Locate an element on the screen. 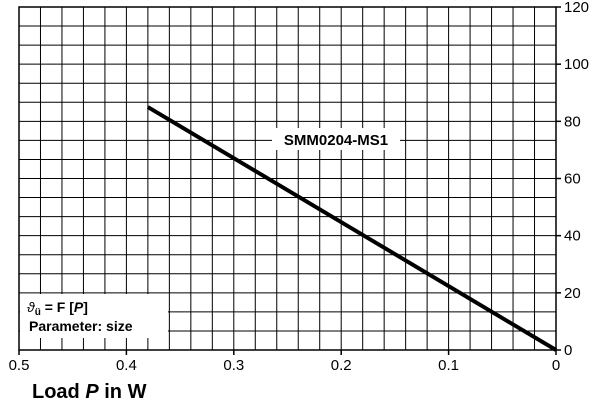 This screenshot has width=596, height=405. x-tick-label: 0.1 is located at coordinates (448, 365).